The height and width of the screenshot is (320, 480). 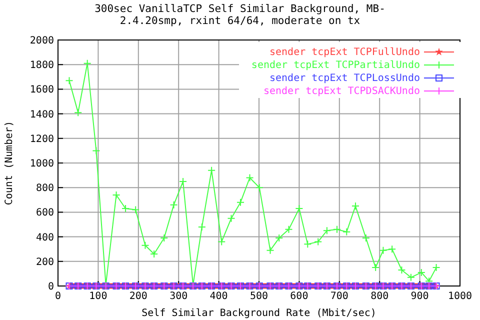 I want to click on legend-label: sender tcpExt TCPDSACKUndo, so click(x=341, y=91).